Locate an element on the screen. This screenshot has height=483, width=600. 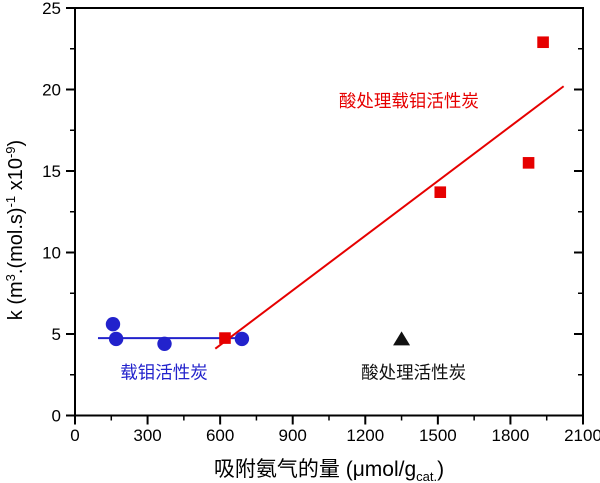
y-tick-label: 5 is located at coordinates (56, 334).